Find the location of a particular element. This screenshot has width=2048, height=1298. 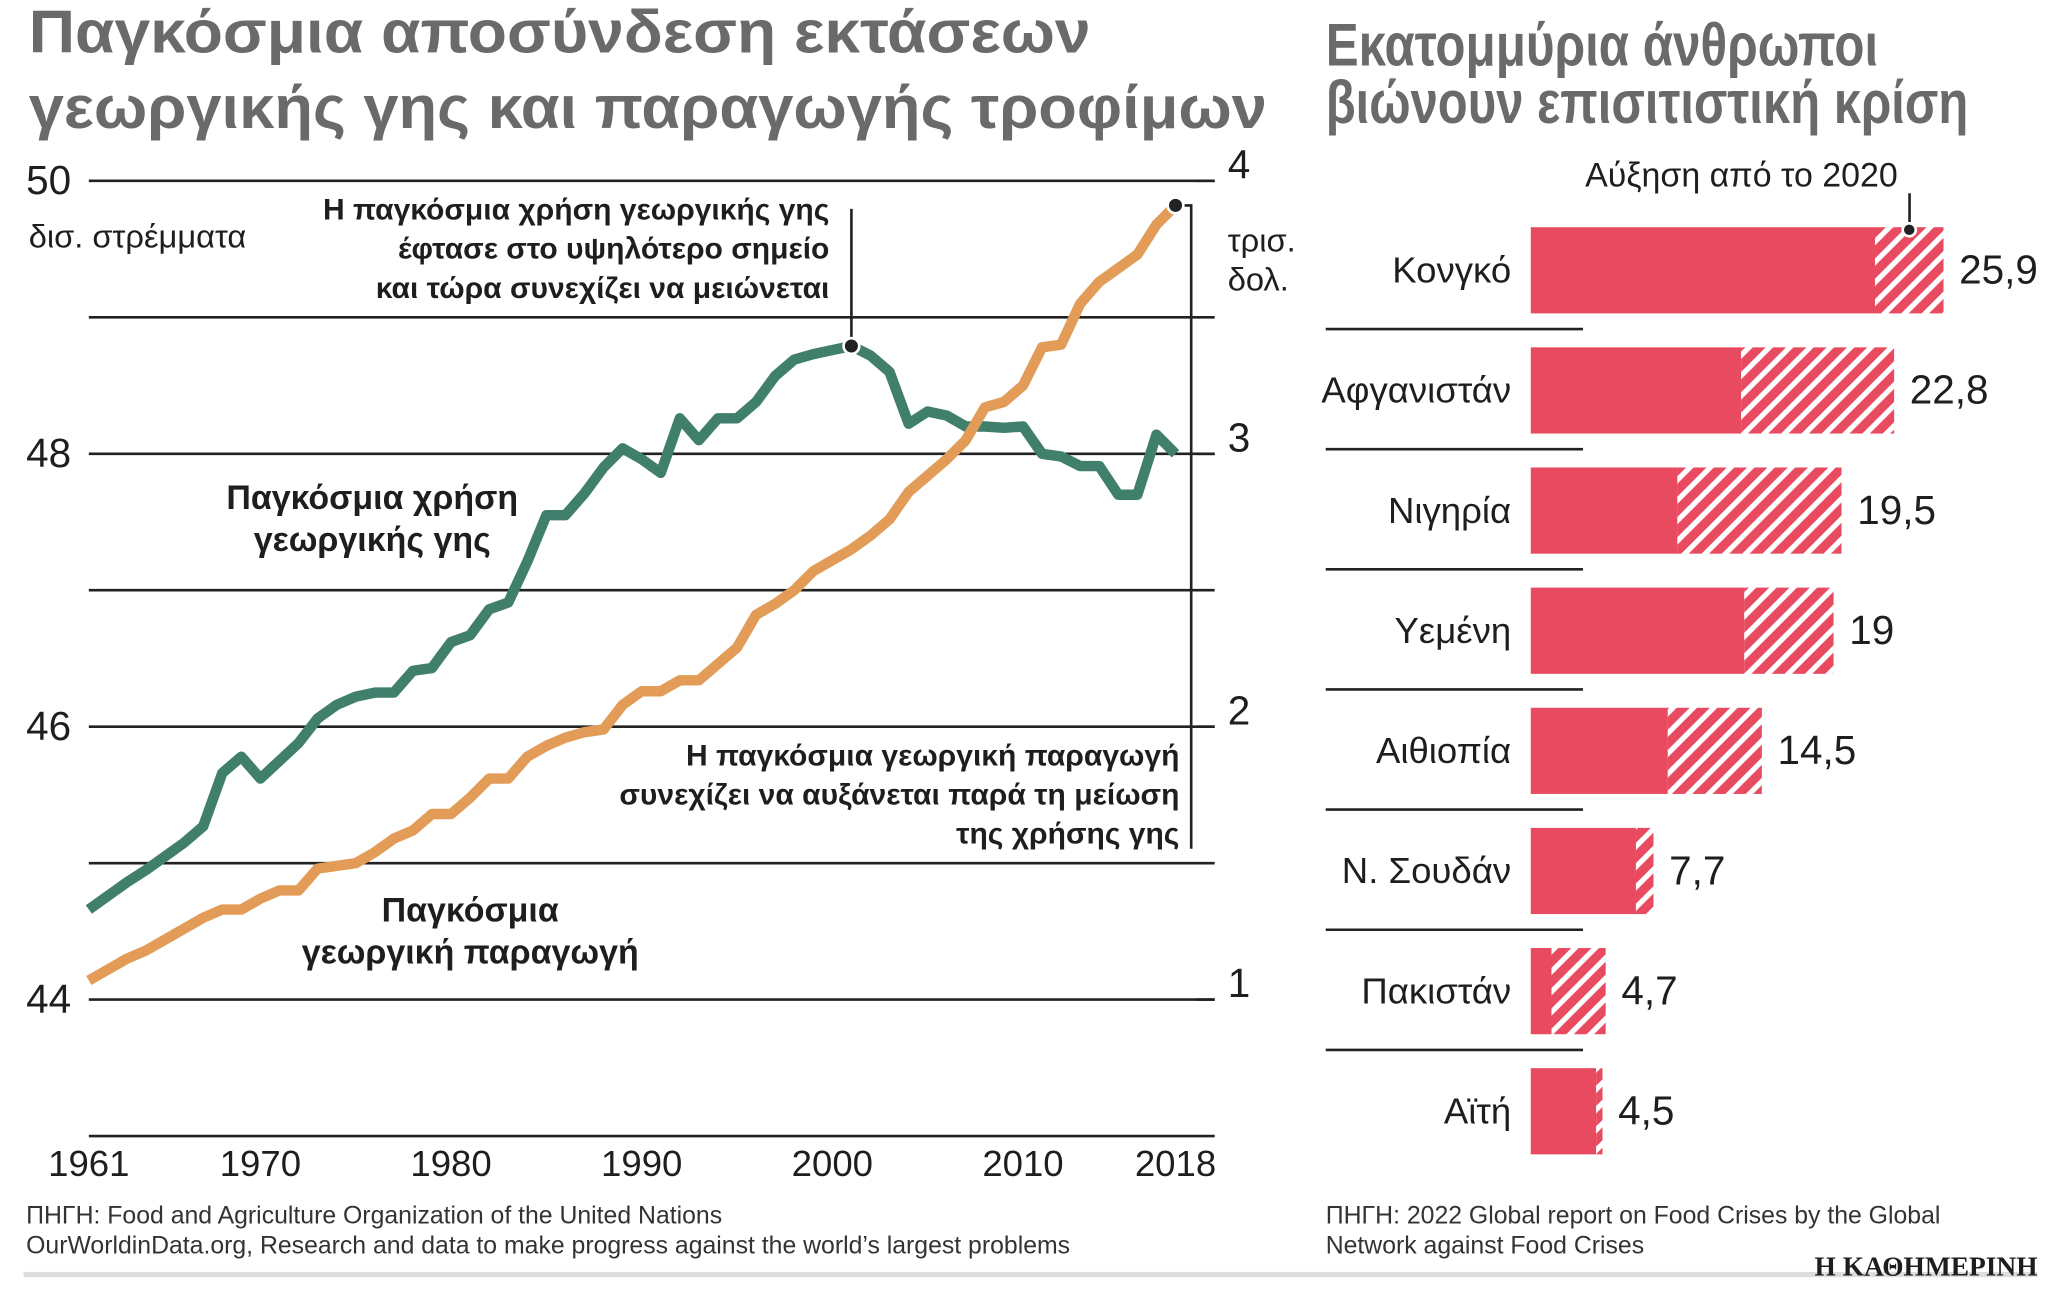

annotation-text: Η παγκόσμια γεωργική παραγωγή is located at coordinates (932, 755).